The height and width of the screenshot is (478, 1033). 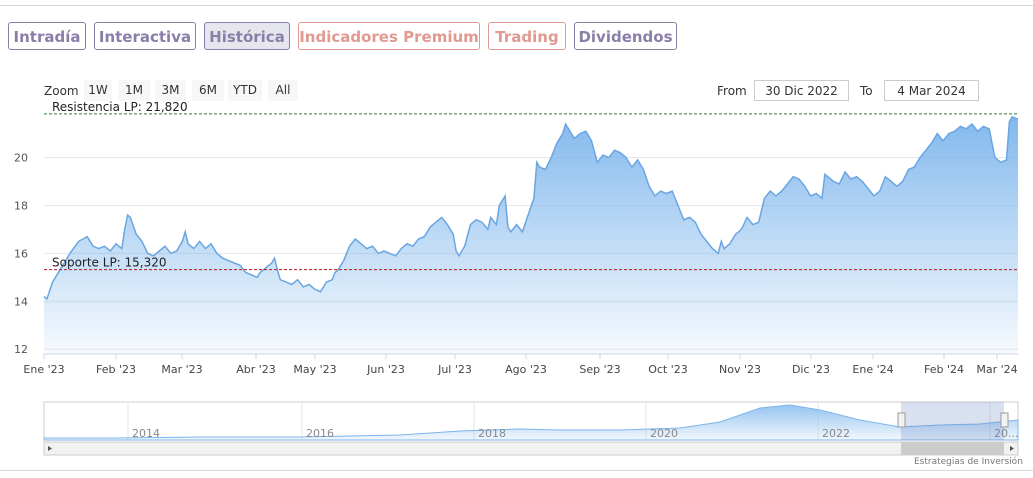 I want to click on zoom-button-3: 6M, so click(x=208, y=90).